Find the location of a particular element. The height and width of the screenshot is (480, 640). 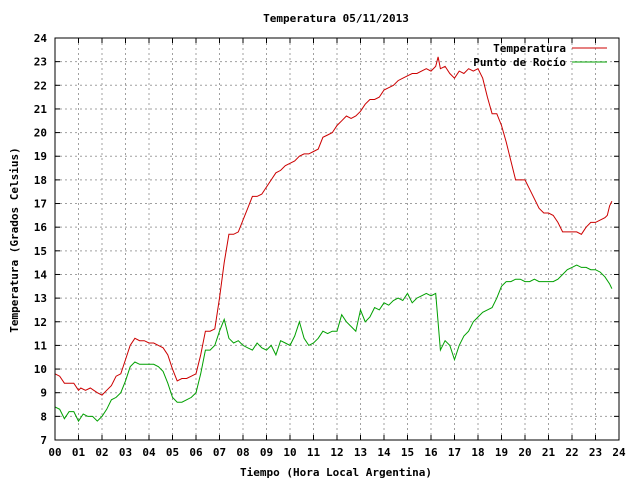

chart-title: Temperatura 05/11/2013 is located at coordinates (336, 18).